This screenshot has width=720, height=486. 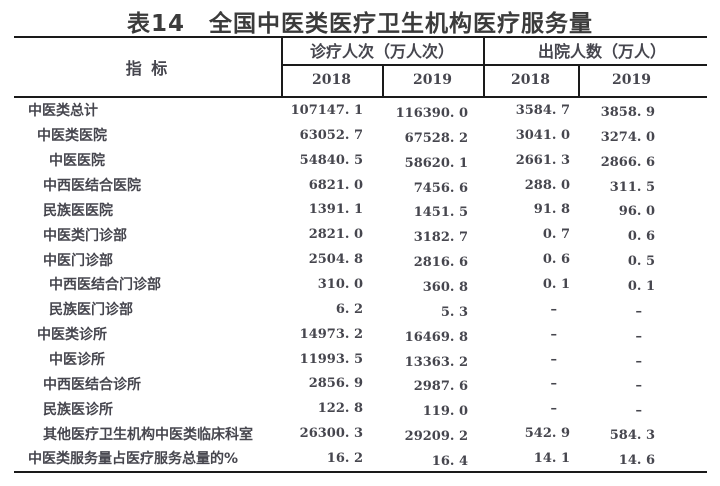 What do you see at coordinates (627, 162) in the screenshot?
I see `value-cell: 2866. 6` at bounding box center [627, 162].